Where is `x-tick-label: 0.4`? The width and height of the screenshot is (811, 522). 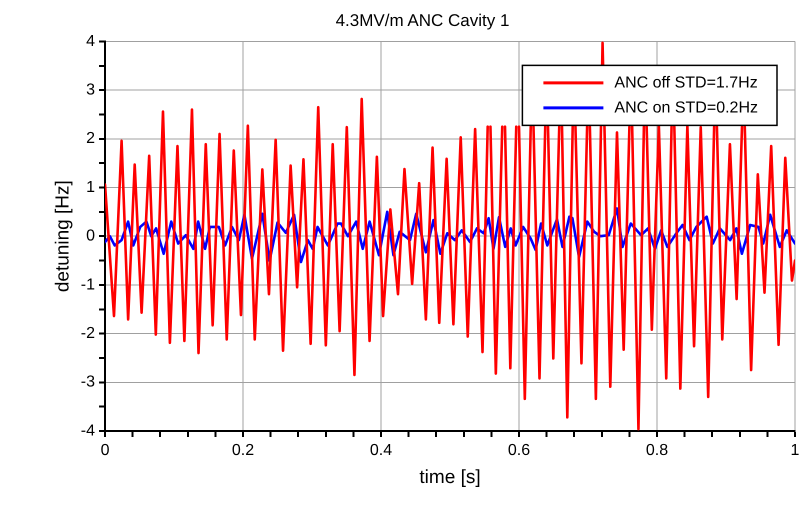 x-tick-label: 0.4 is located at coordinates (381, 451).